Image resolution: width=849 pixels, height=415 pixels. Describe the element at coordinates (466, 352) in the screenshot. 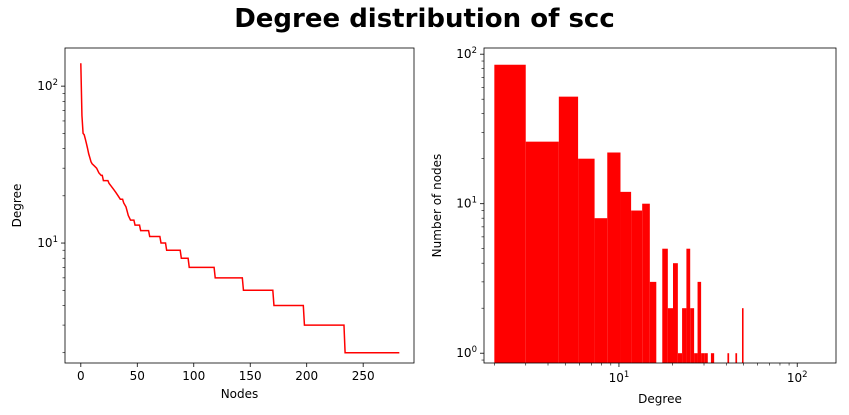

I see `y-tick-label: 10⁰` at that location.